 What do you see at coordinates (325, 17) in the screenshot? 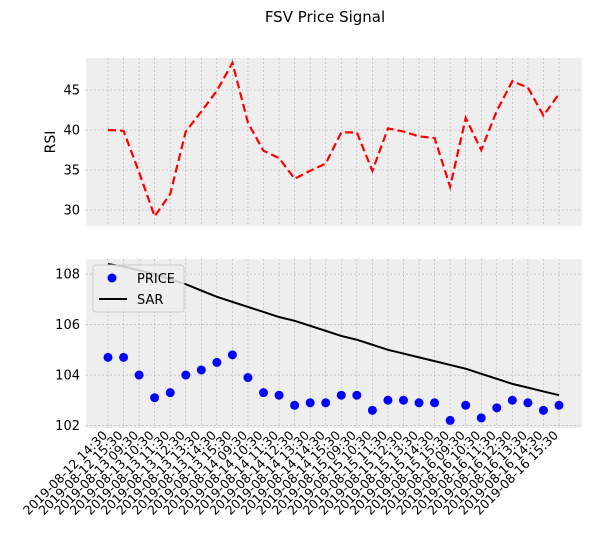
I see `chart-title: FSV Price Signal` at bounding box center [325, 17].